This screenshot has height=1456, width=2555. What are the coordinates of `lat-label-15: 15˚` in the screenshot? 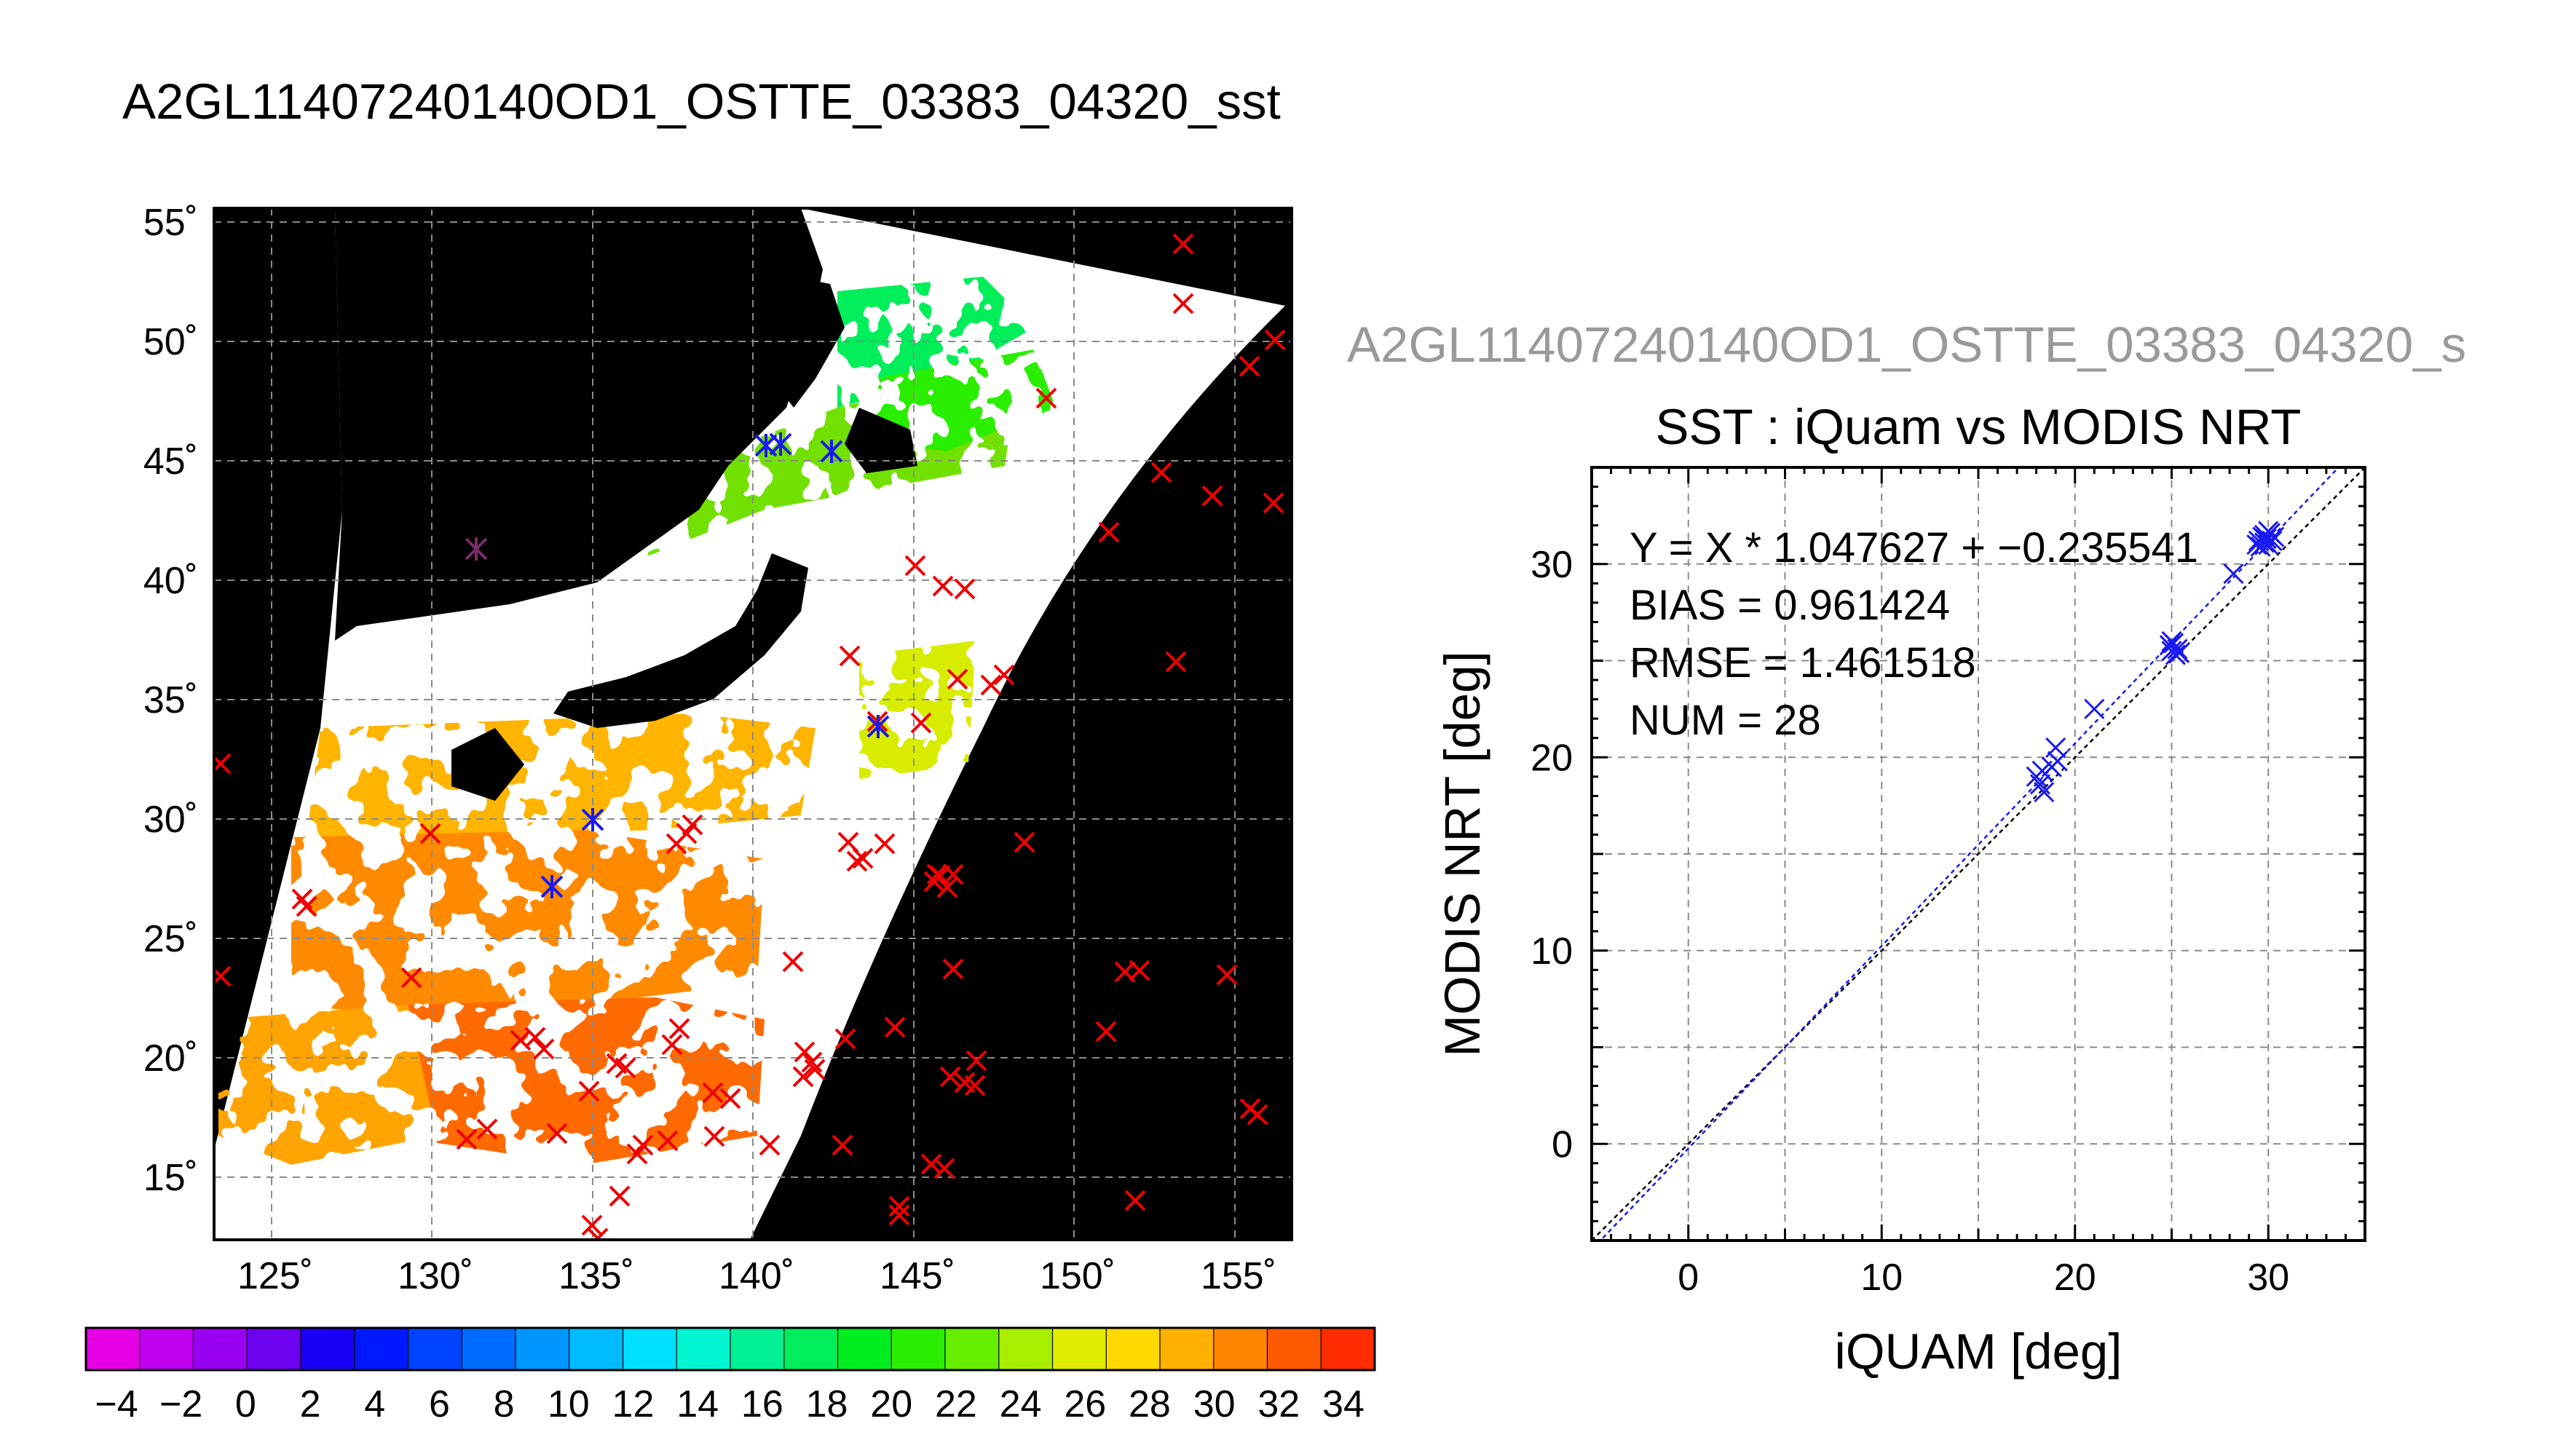 It's located at (170, 1178).